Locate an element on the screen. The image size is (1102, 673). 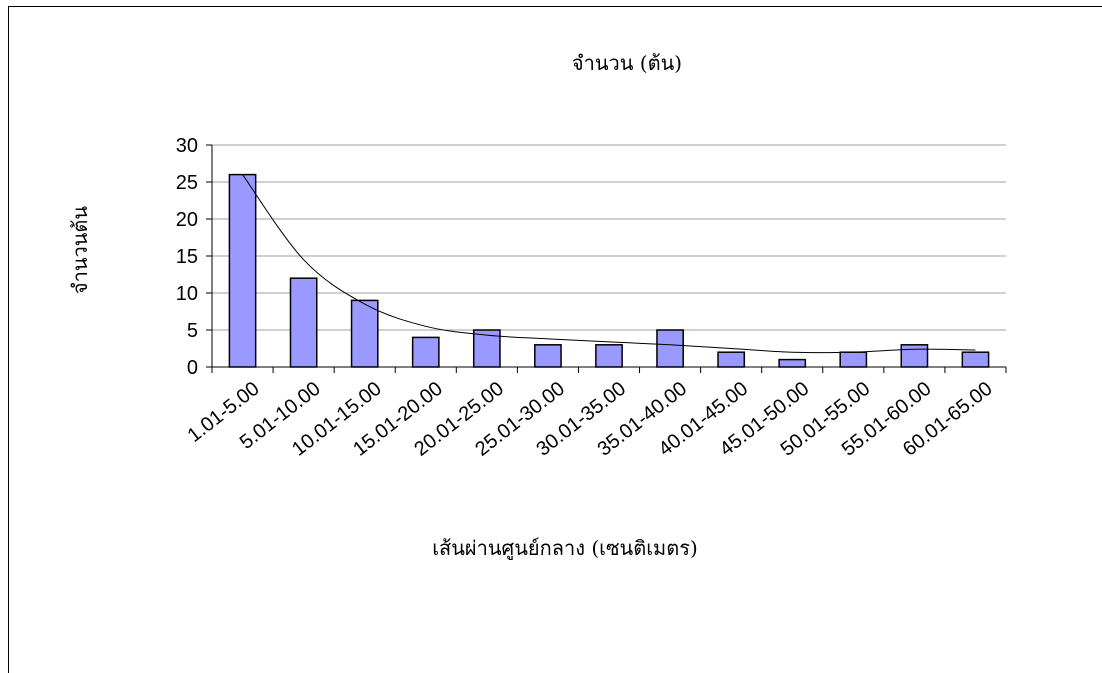
y-tick-label: 15 is located at coordinates (187, 257).